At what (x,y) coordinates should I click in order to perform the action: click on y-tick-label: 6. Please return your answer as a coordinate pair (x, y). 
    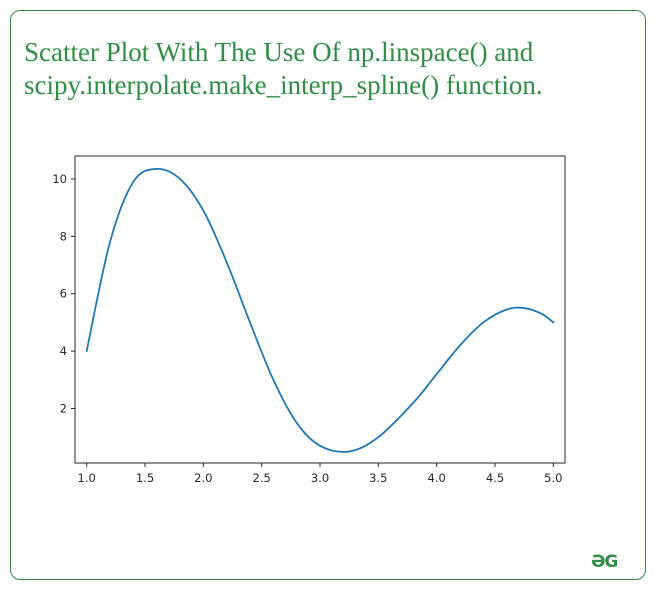
    Looking at the image, I should click on (63, 294).